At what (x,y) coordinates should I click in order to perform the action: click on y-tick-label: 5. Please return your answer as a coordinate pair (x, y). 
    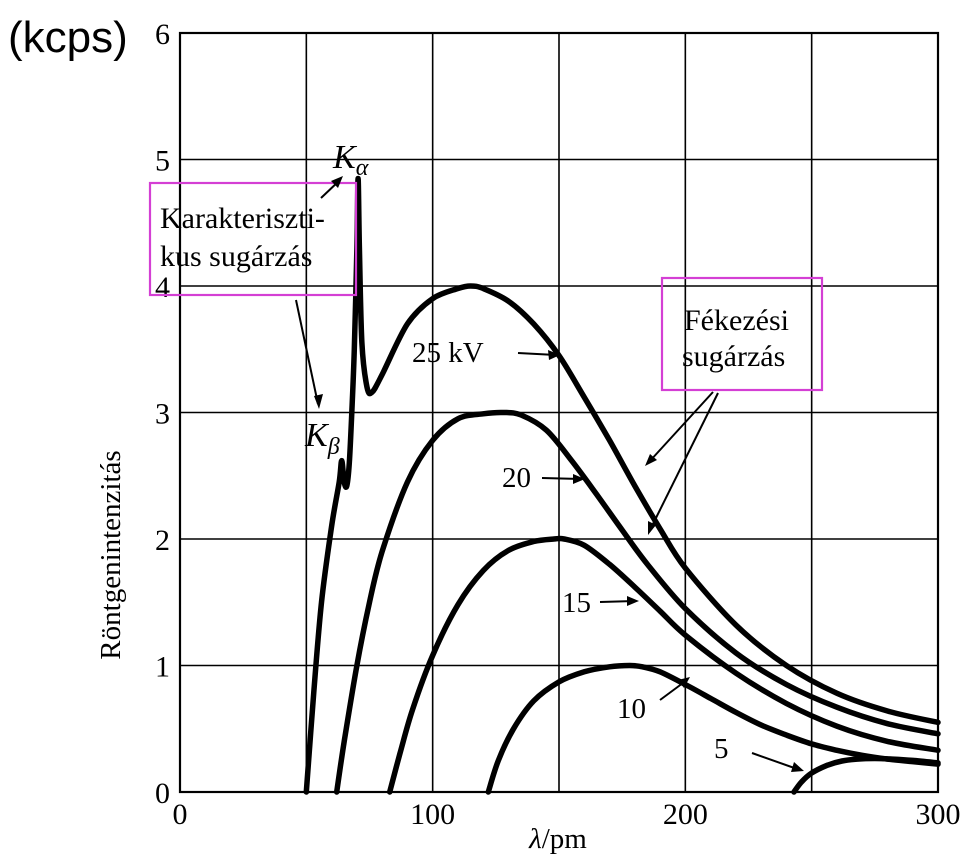
    Looking at the image, I should click on (162, 161).